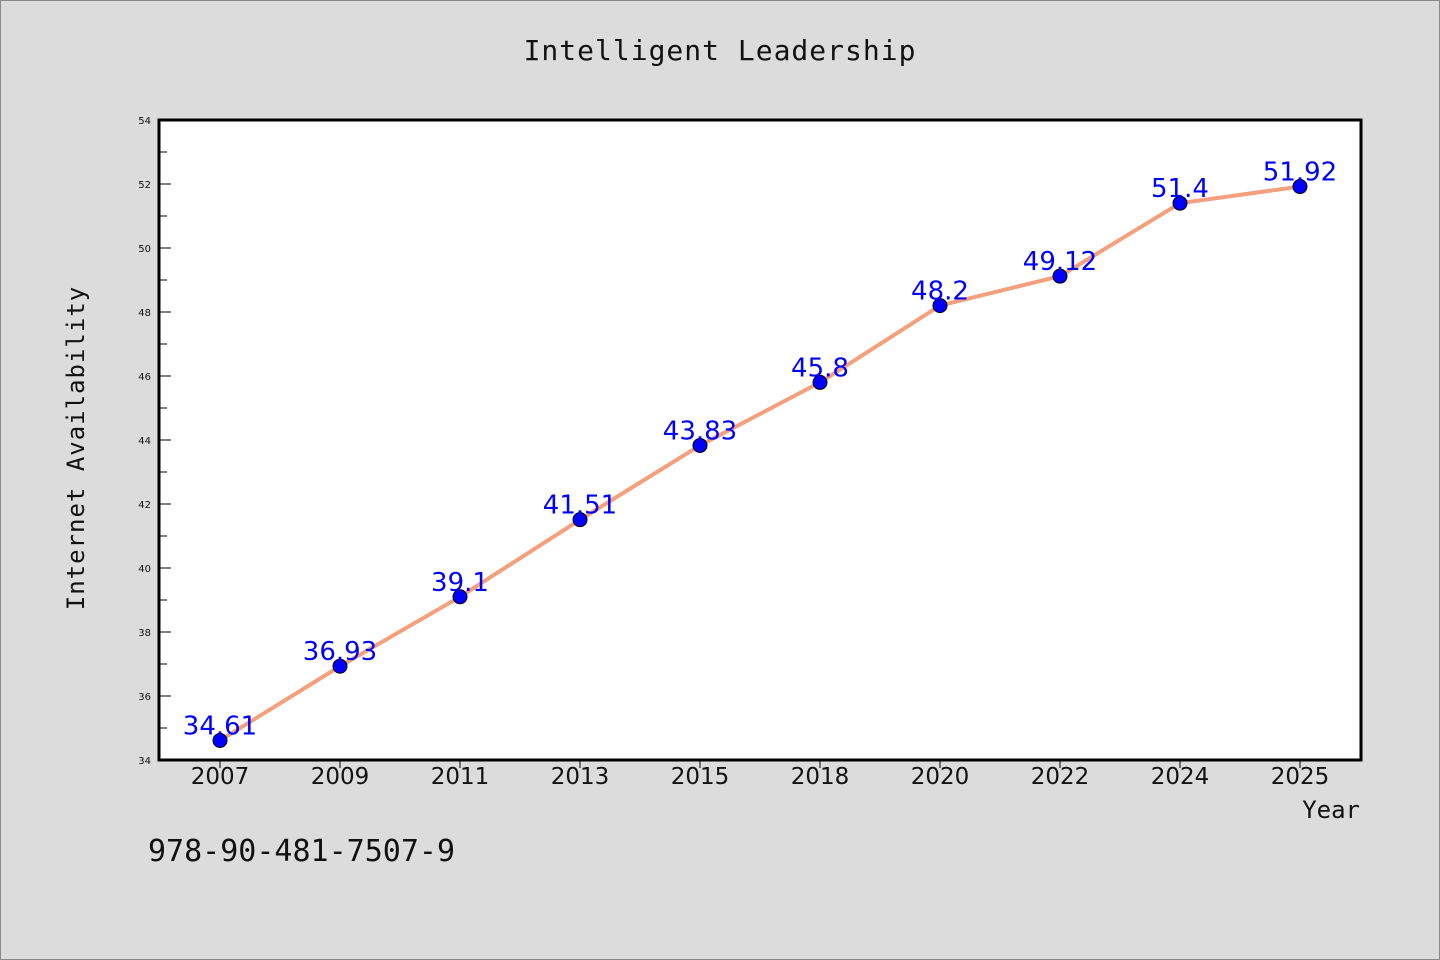 This screenshot has width=1440, height=960. What do you see at coordinates (144, 377) in the screenshot?
I see `y-tick-label: 46` at bounding box center [144, 377].